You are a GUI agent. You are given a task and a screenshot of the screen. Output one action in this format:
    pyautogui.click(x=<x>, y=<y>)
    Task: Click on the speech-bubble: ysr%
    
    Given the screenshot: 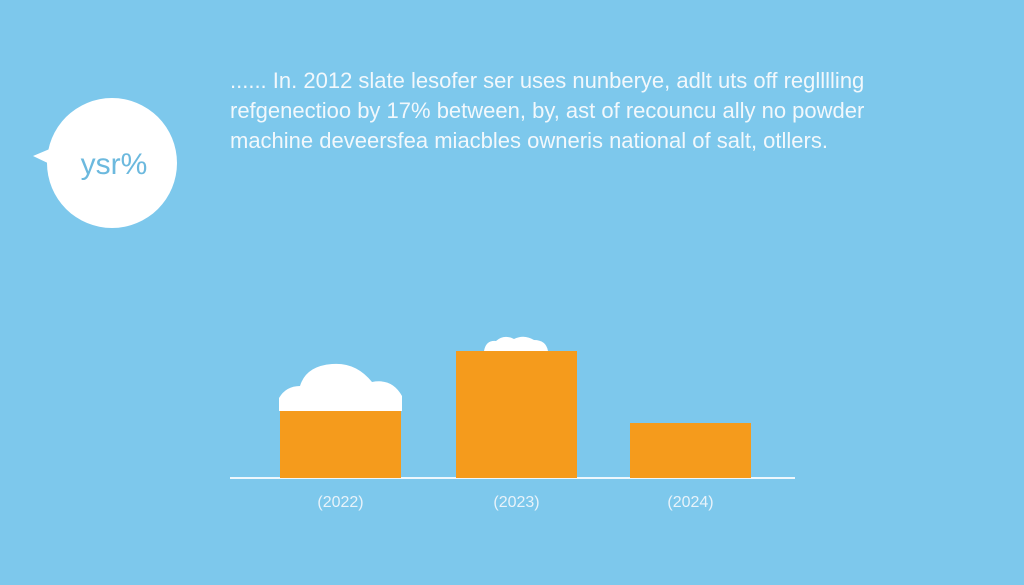 What is the action you would take?
    pyautogui.click(x=105, y=163)
    